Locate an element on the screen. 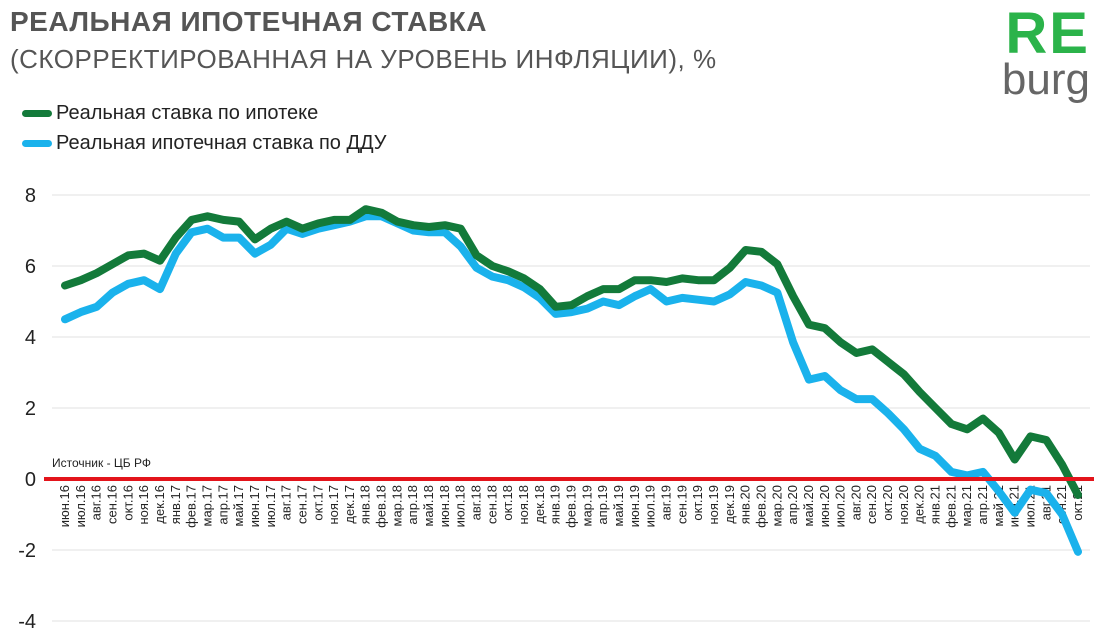  reburg-logo: RE burg is located at coordinates (1040, 52).